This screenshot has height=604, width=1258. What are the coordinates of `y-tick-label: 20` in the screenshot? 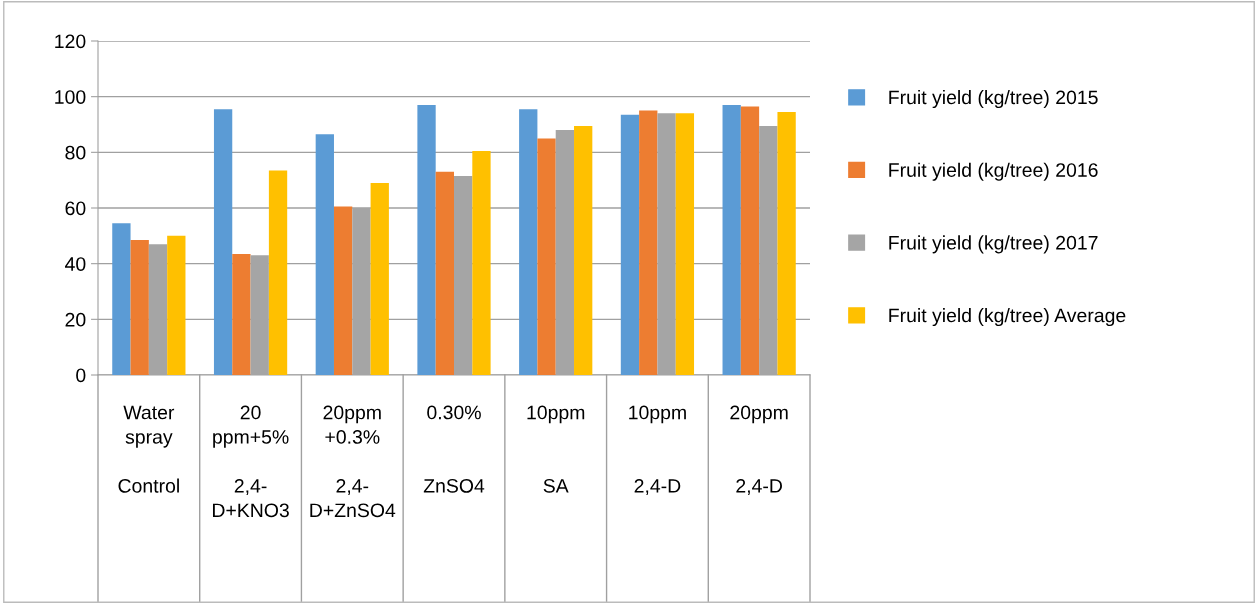 It's located at (75, 319).